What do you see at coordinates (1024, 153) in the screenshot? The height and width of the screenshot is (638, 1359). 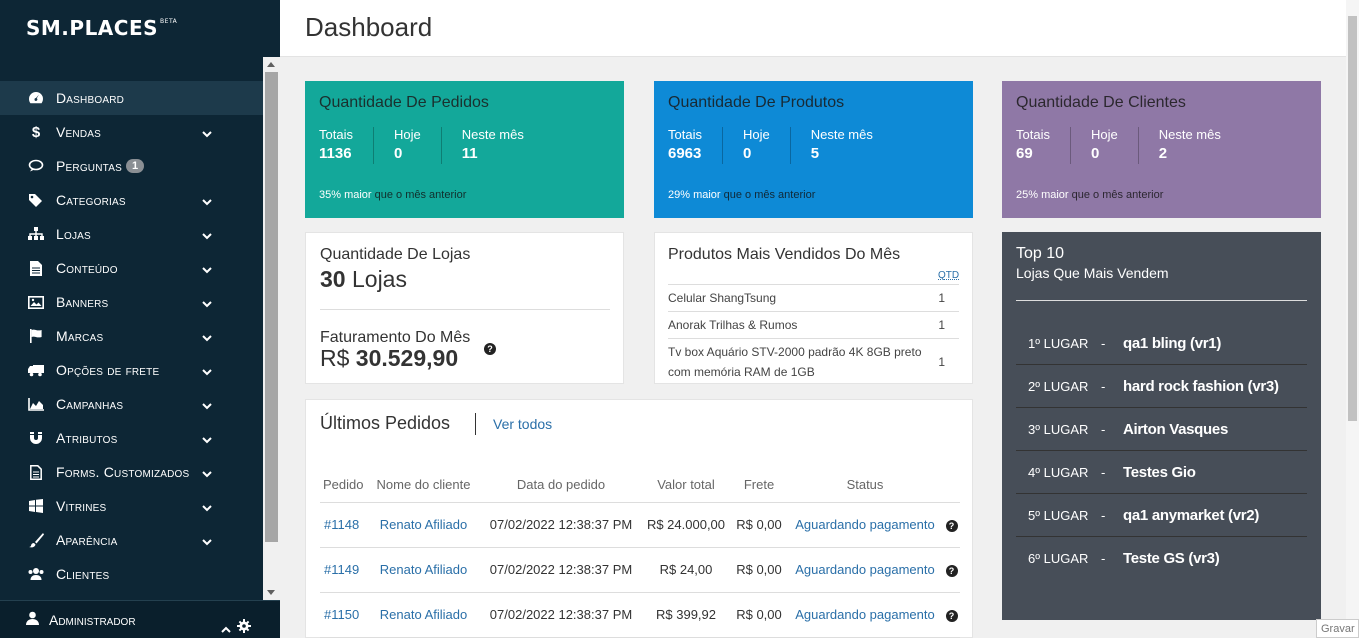 I see `totais-value: 69` at bounding box center [1024, 153].